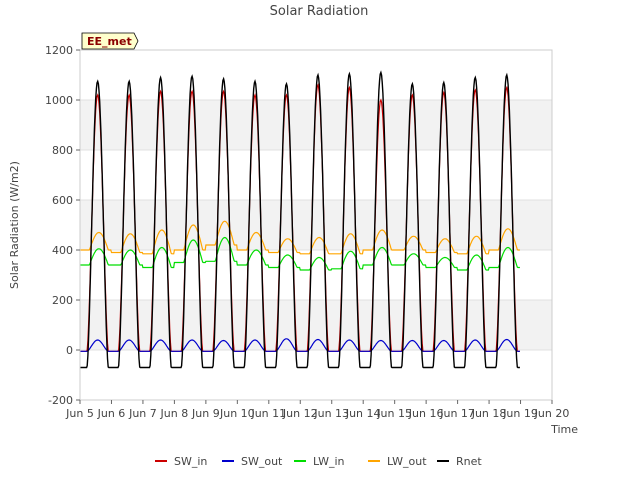 This screenshot has width=640, height=480. Describe the element at coordinates (407, 461) in the screenshot. I see `legend-label-lw_out: LW_out` at that location.